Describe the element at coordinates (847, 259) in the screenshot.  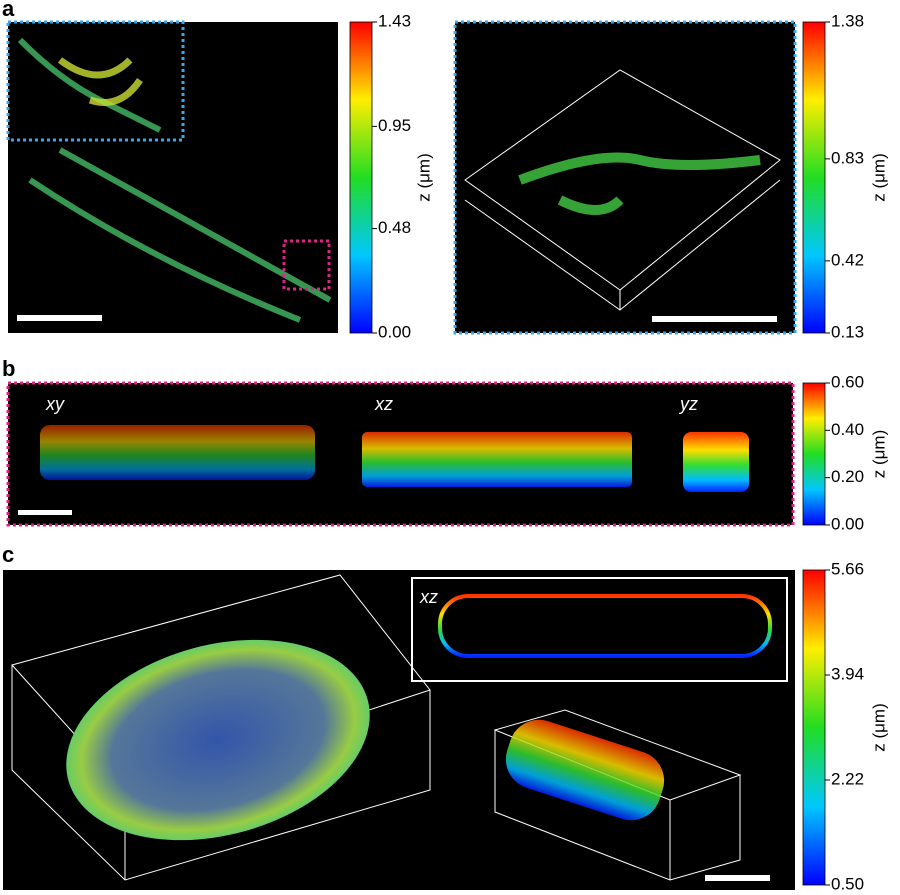
I see `tick-label: 0.42` at that location.